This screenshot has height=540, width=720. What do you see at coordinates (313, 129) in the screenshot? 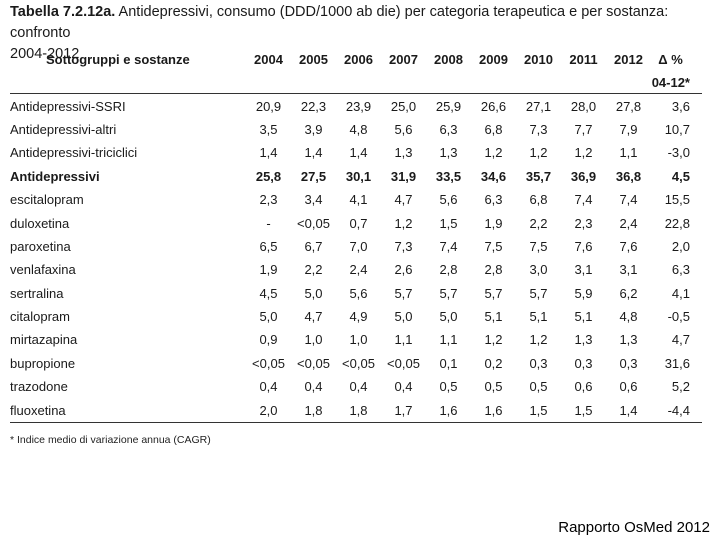
I see `row-value: 3,9` at bounding box center [313, 129].